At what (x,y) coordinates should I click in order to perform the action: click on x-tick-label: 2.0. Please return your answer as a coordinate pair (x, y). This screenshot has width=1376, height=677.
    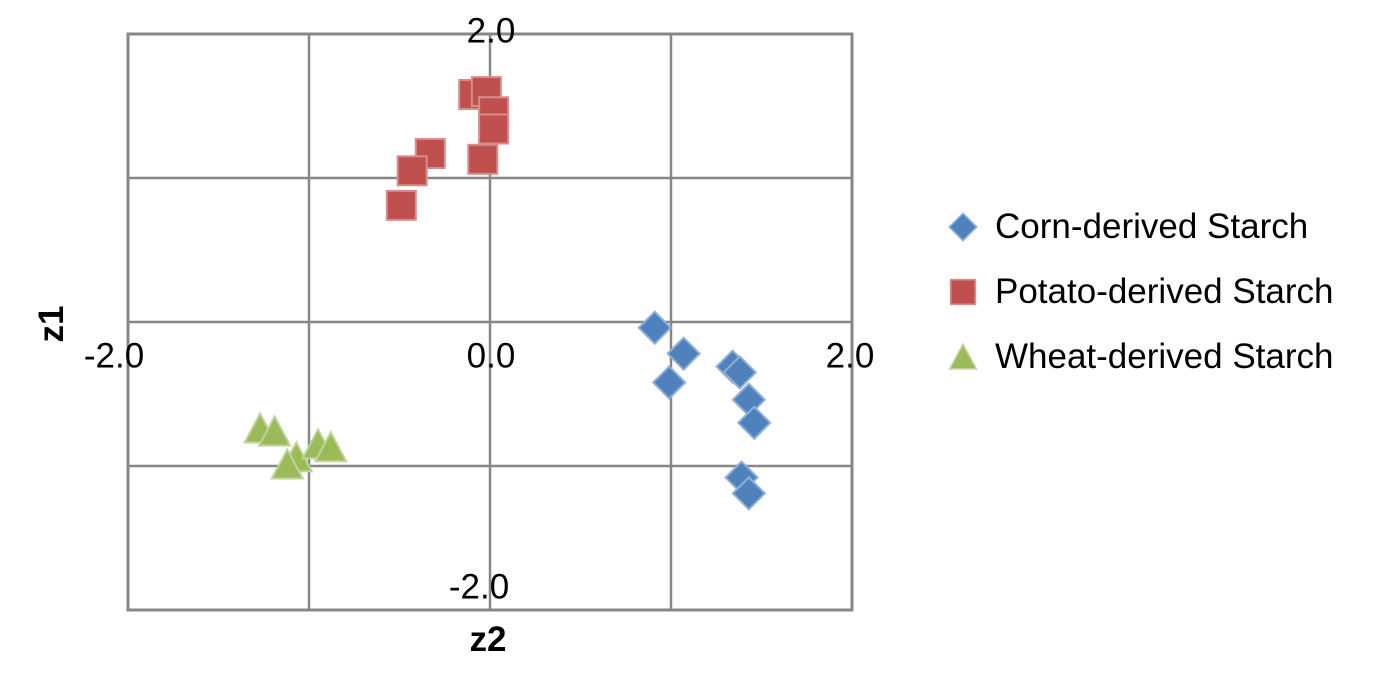
    Looking at the image, I should click on (850, 356).